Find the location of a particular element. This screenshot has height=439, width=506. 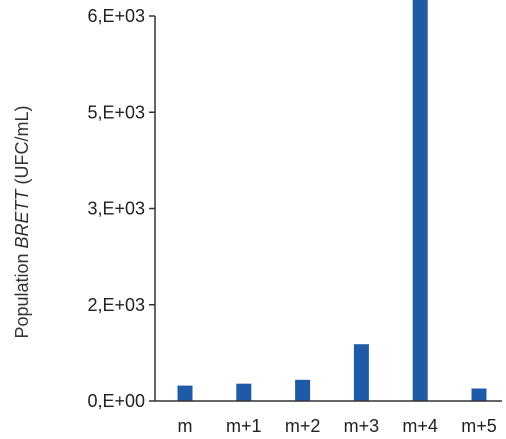

y-axis-title-italic: BRETT is located at coordinates (22, 217).